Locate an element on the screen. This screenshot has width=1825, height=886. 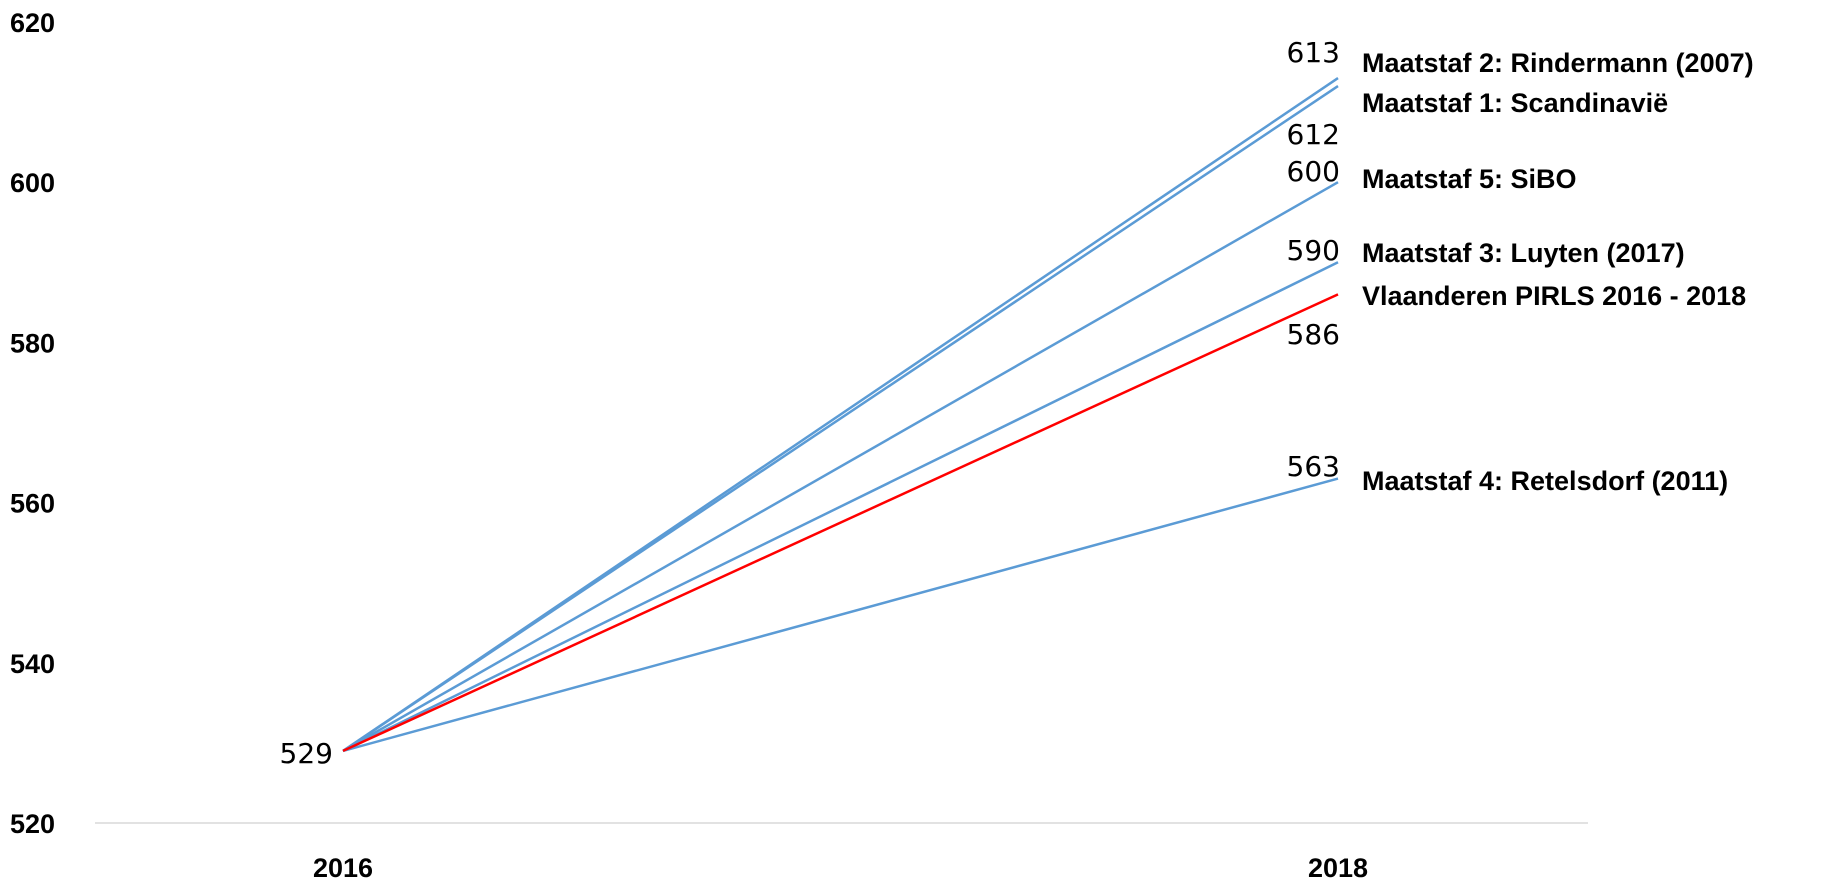
series-name-label: Maatstaf 2: Rindermann (2007) is located at coordinates (1558, 63).